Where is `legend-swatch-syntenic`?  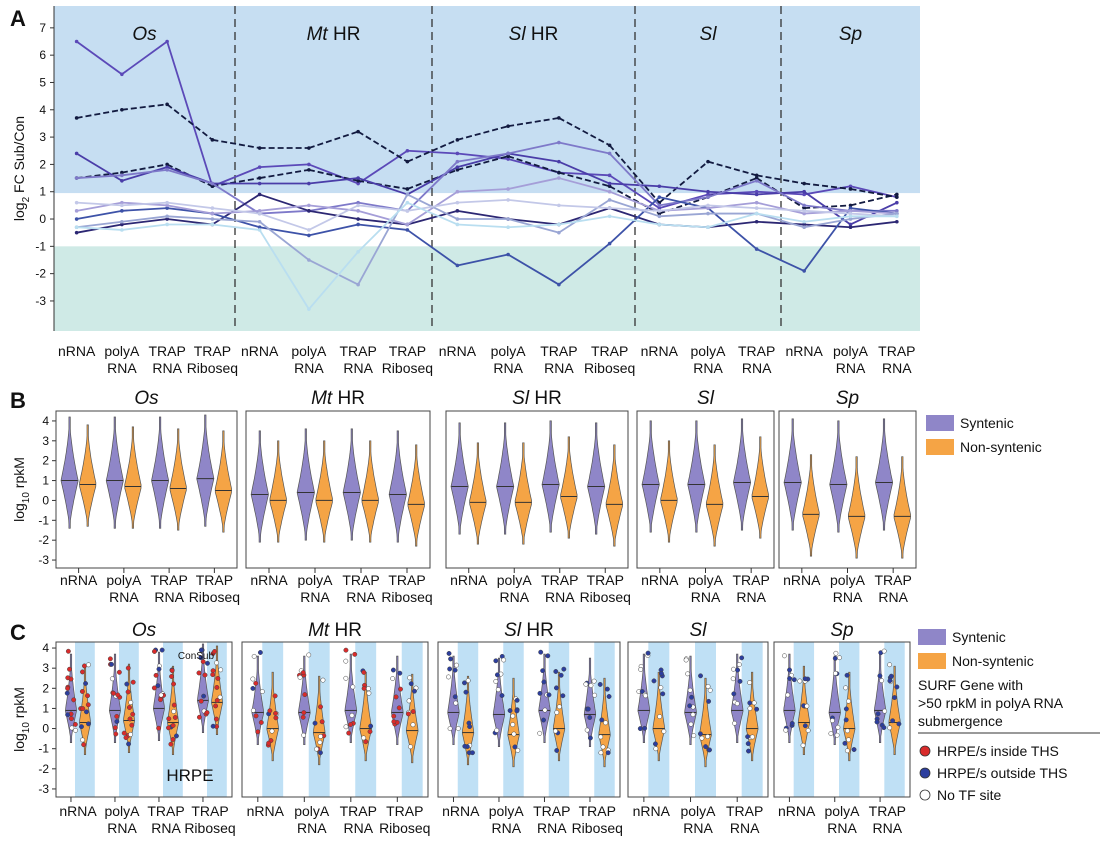 legend-swatch-syntenic is located at coordinates (932, 637).